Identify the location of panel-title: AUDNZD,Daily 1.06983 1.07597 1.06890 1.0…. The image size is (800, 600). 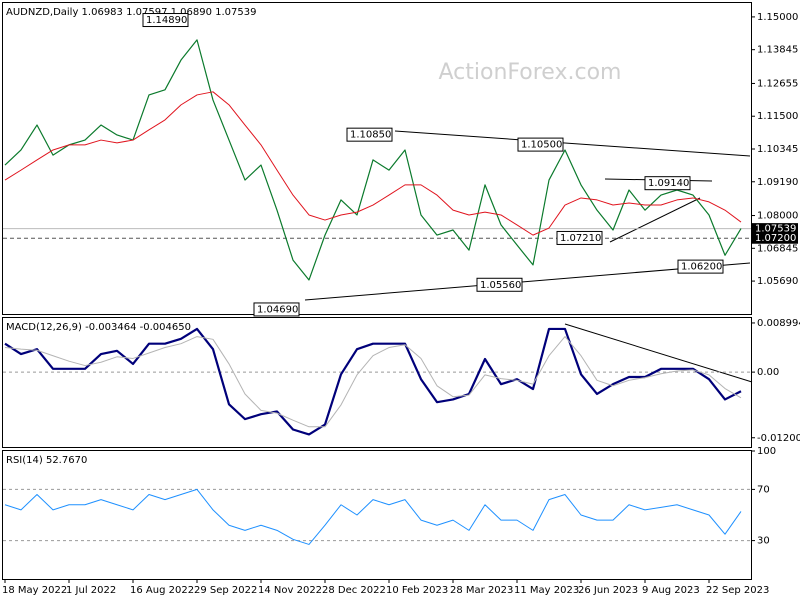
(131, 12).